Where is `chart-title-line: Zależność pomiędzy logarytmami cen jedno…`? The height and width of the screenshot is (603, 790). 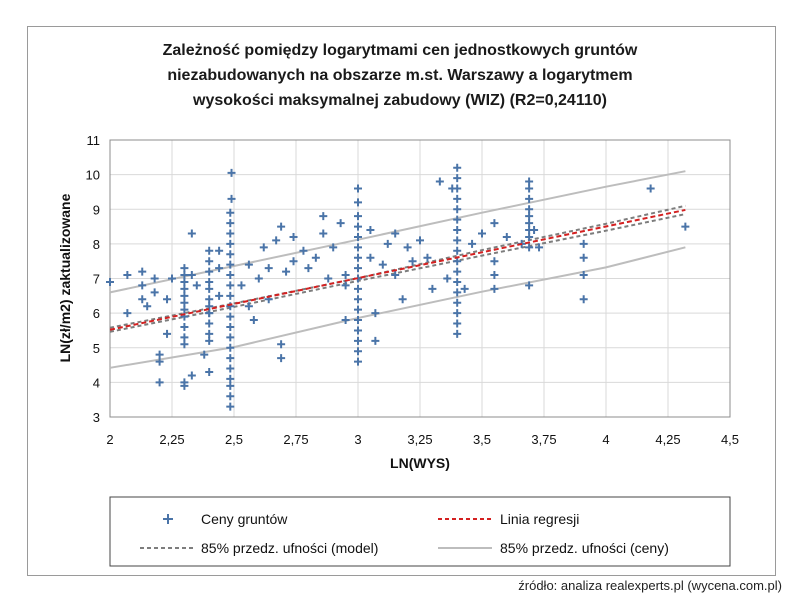
chart-title-line: Zależność pomiędzy logarytmami cen jedno… is located at coordinates (400, 50).